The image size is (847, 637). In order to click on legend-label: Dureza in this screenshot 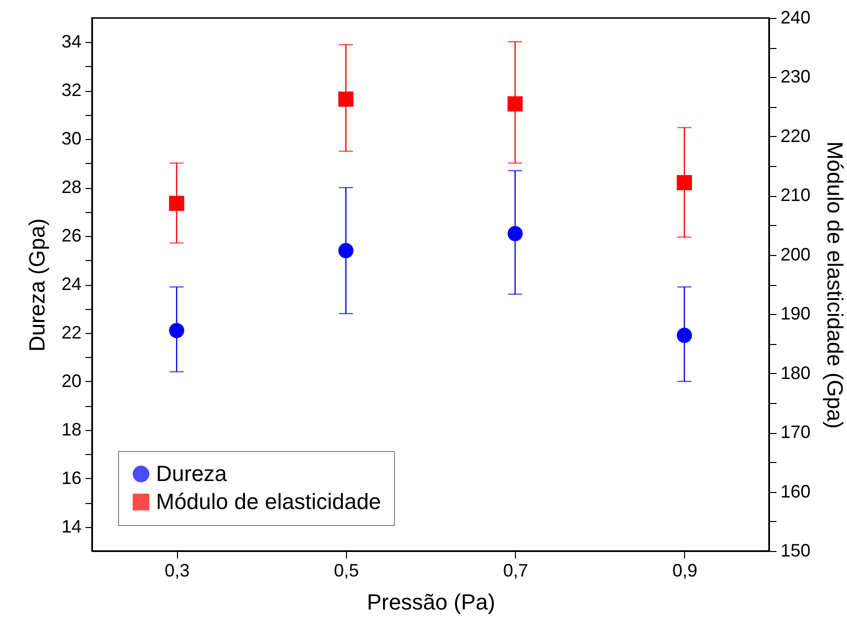, I will do `click(192, 473)`.